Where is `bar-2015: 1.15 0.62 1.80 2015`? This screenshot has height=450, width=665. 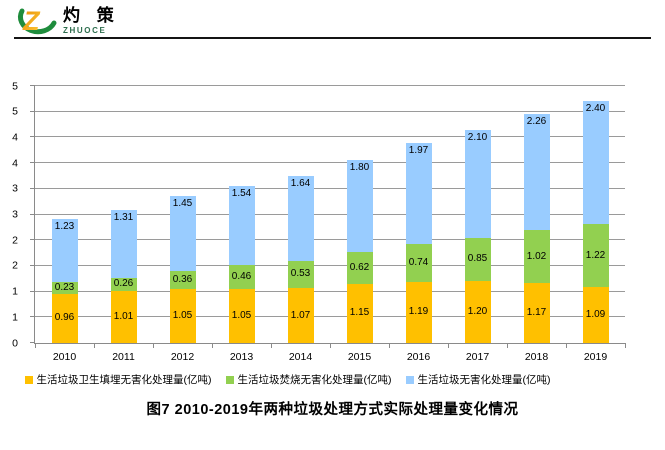
bar-2015: 1.15 0.62 1.80 2015 is located at coordinates (359, 224).